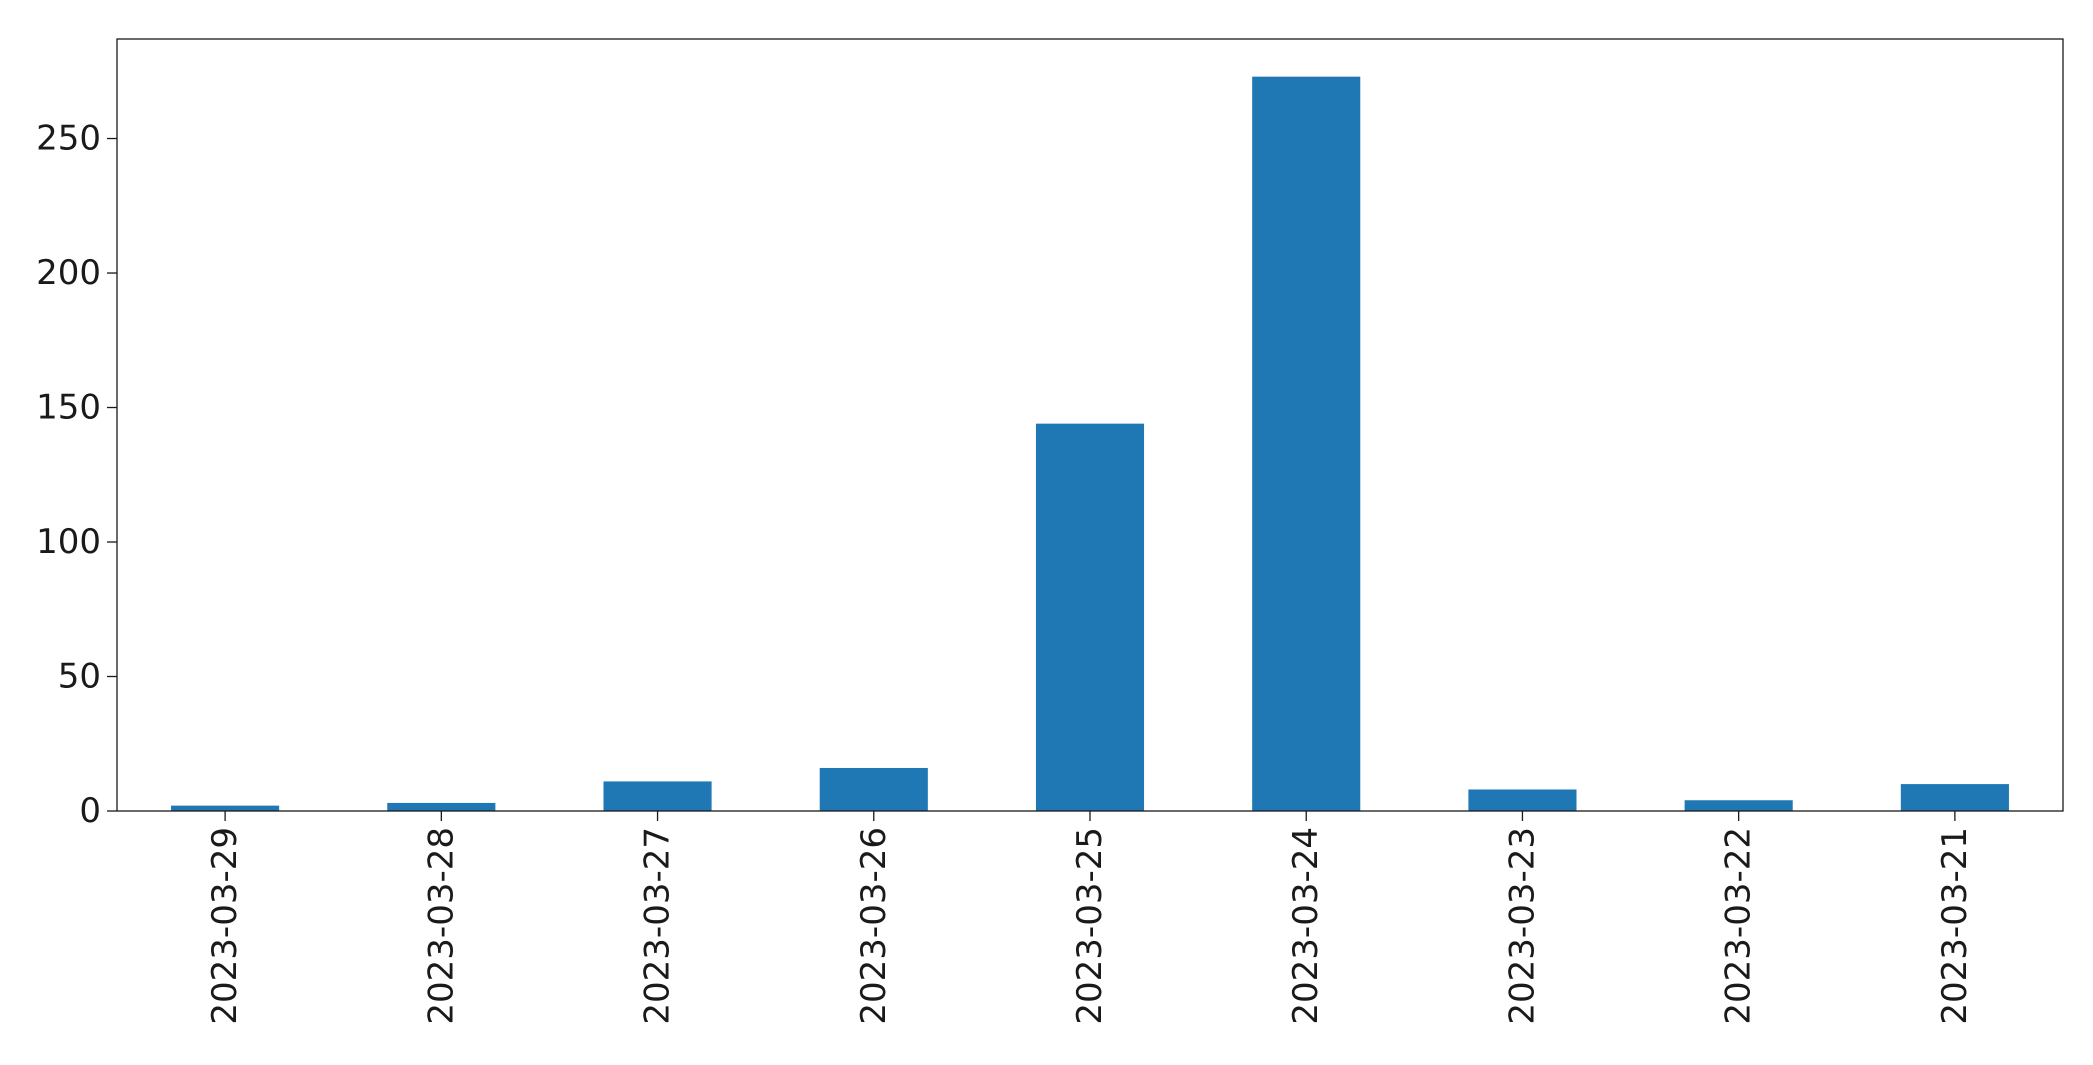  I want to click on x-tick-label: 2023-03-27, so click(658, 926).